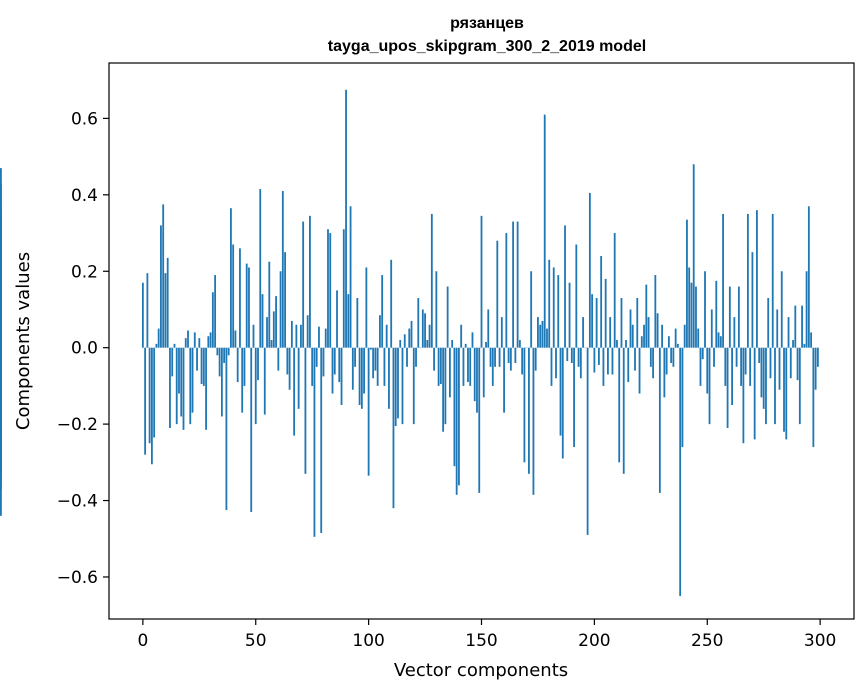 The image size is (867, 696). Describe the element at coordinates (77, 578) in the screenshot. I see `y-tick-label: −0.6` at that location.